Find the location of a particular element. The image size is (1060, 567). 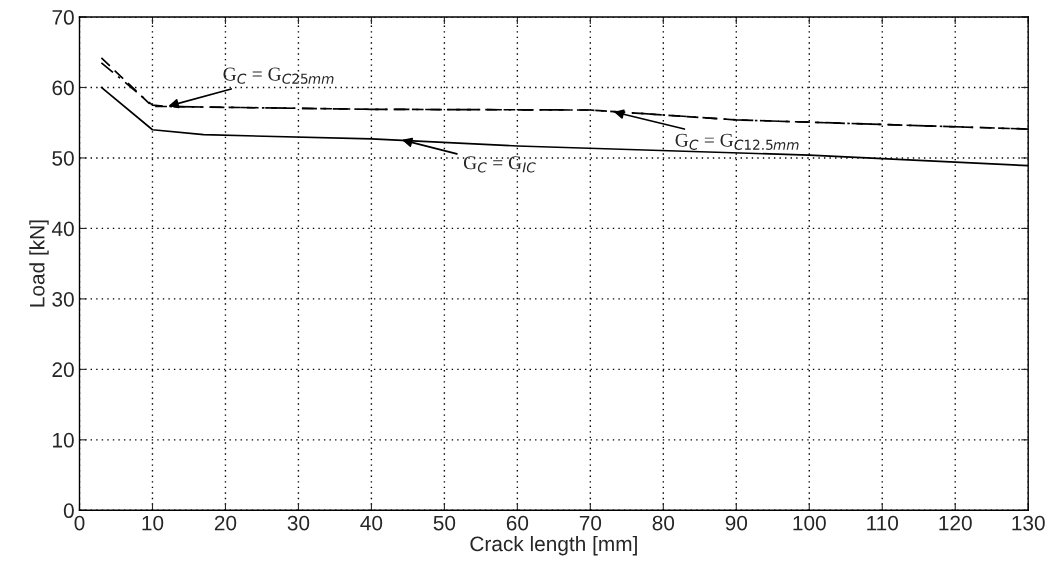

x-tick-label: 130 is located at coordinates (1028, 523).